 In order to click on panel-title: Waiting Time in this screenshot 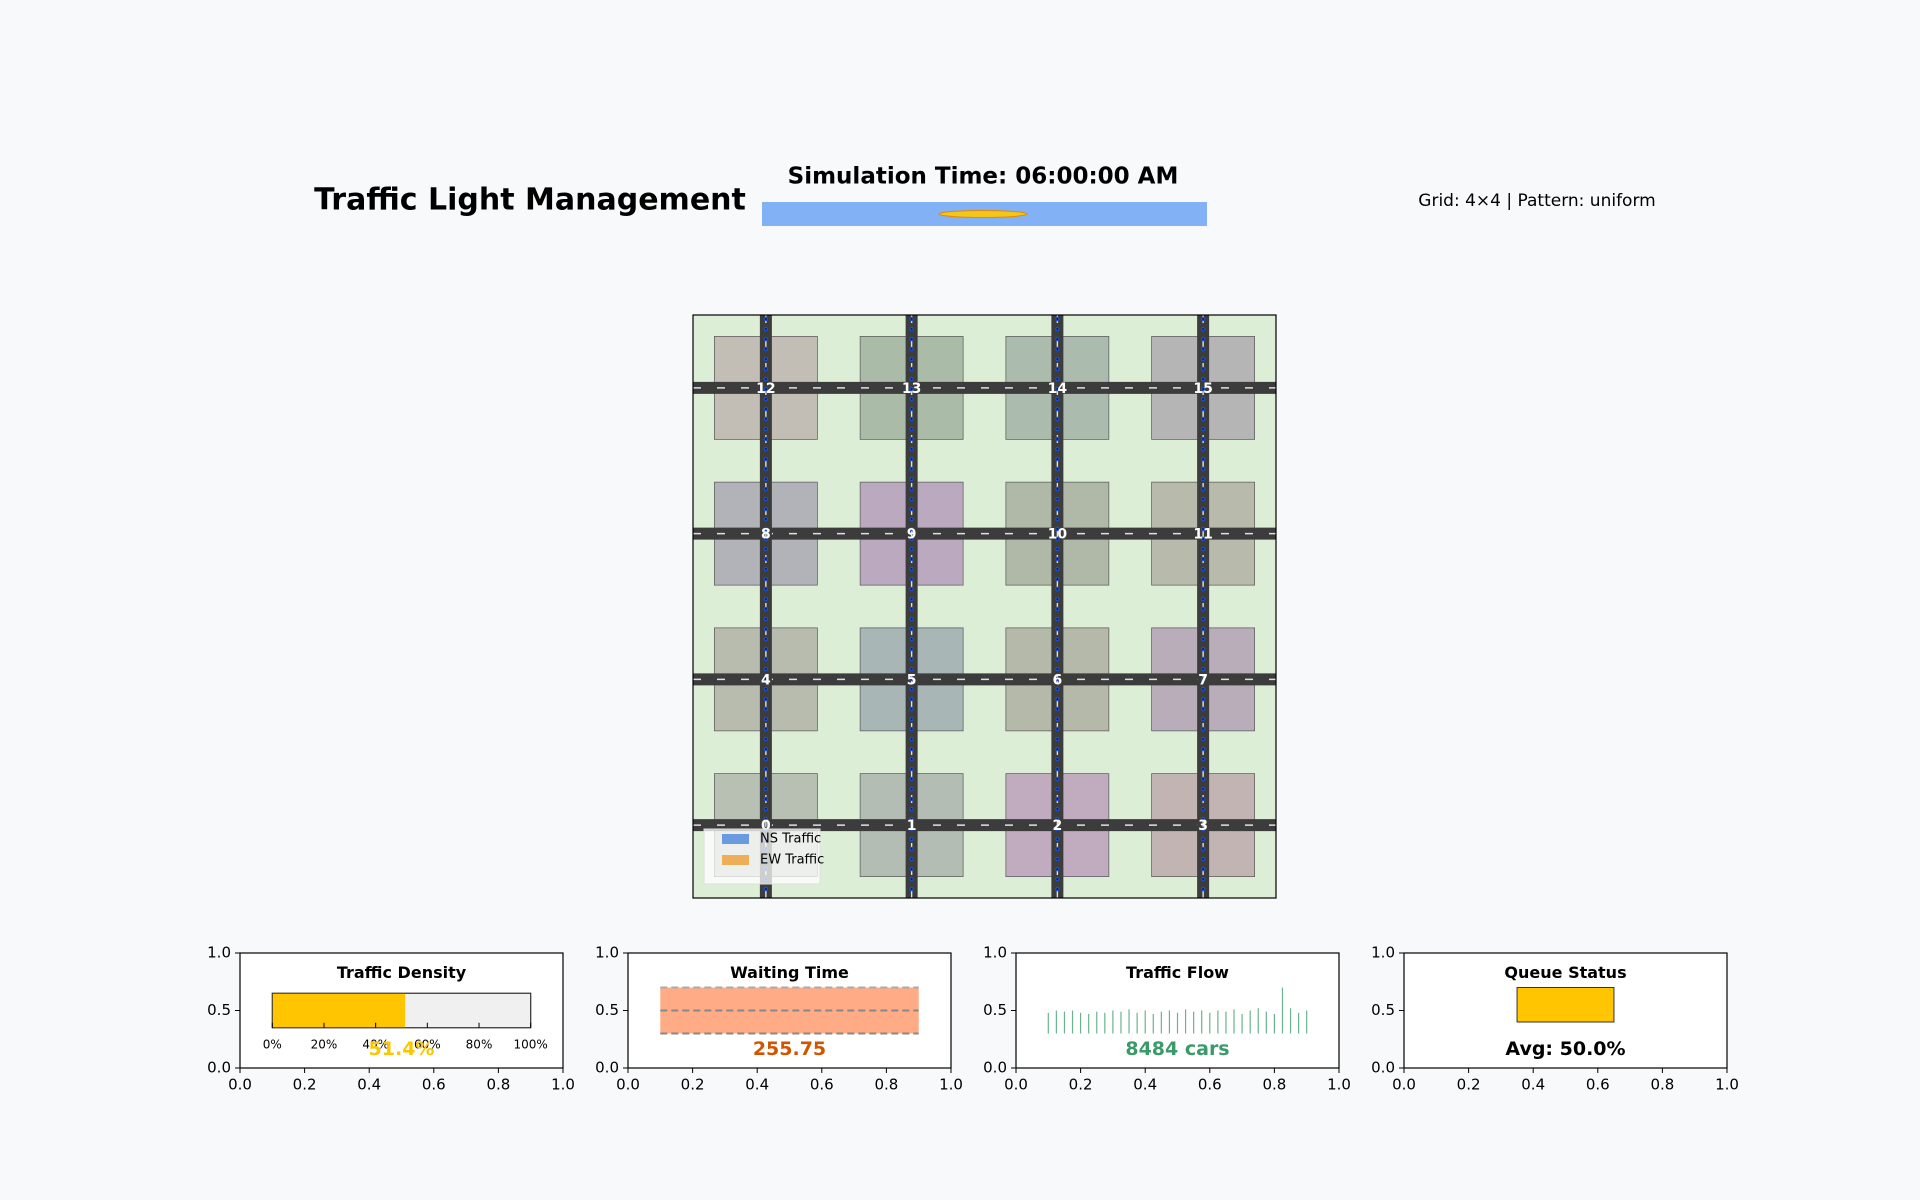, I will do `click(789, 972)`.